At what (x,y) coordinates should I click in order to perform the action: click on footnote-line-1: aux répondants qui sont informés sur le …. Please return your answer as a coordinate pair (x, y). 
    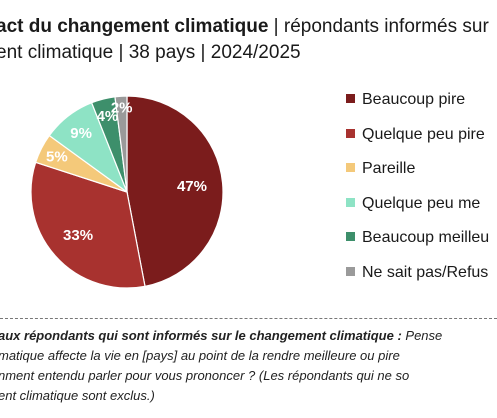
    Looking at the image, I should click on (248, 336).